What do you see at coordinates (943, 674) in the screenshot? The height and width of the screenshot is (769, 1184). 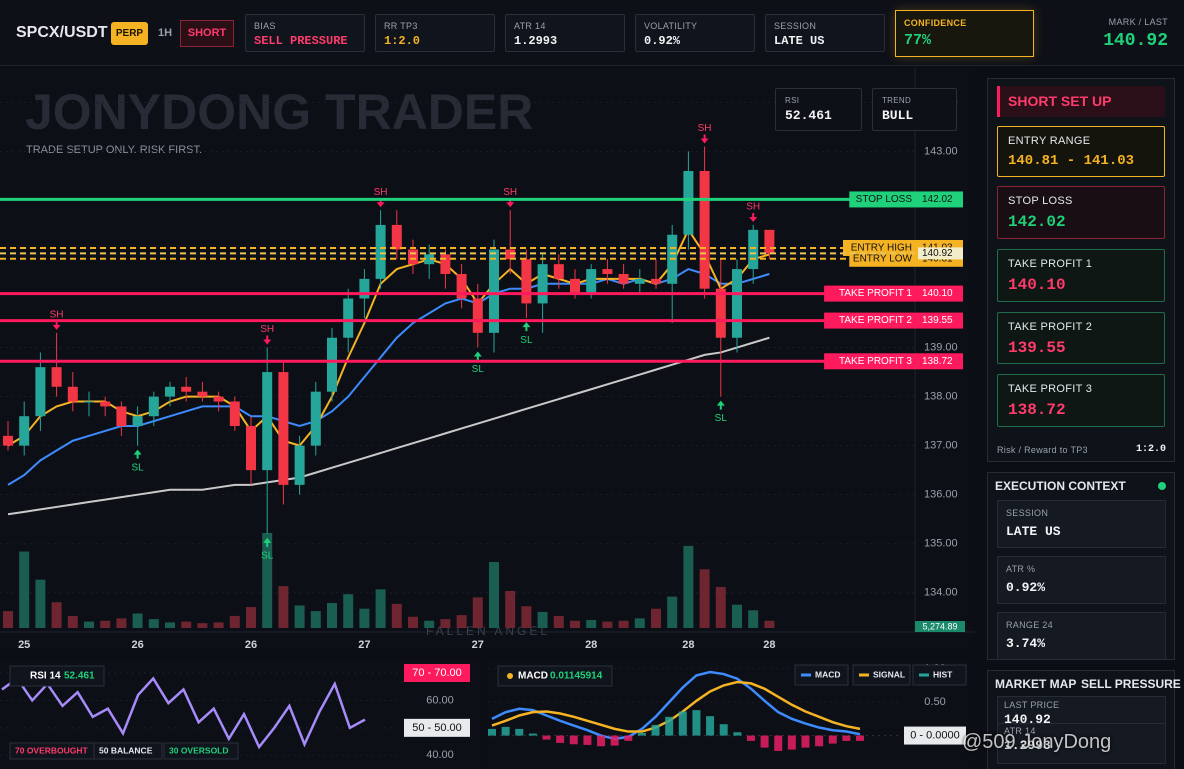 I see `legend-label: HIST` at bounding box center [943, 674].